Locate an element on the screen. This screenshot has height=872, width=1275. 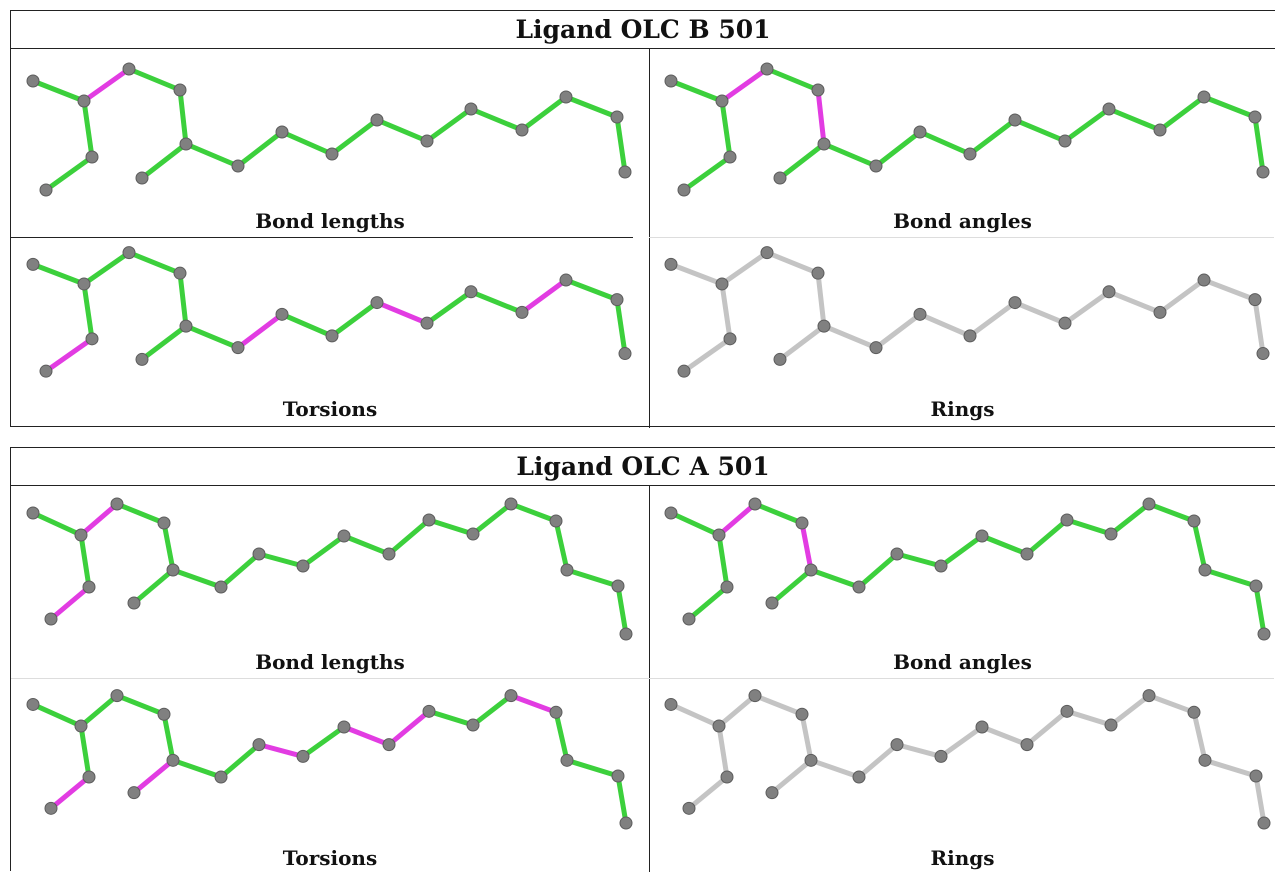
caption-bond-lengths: Bond lengths is located at coordinates (330, 662).